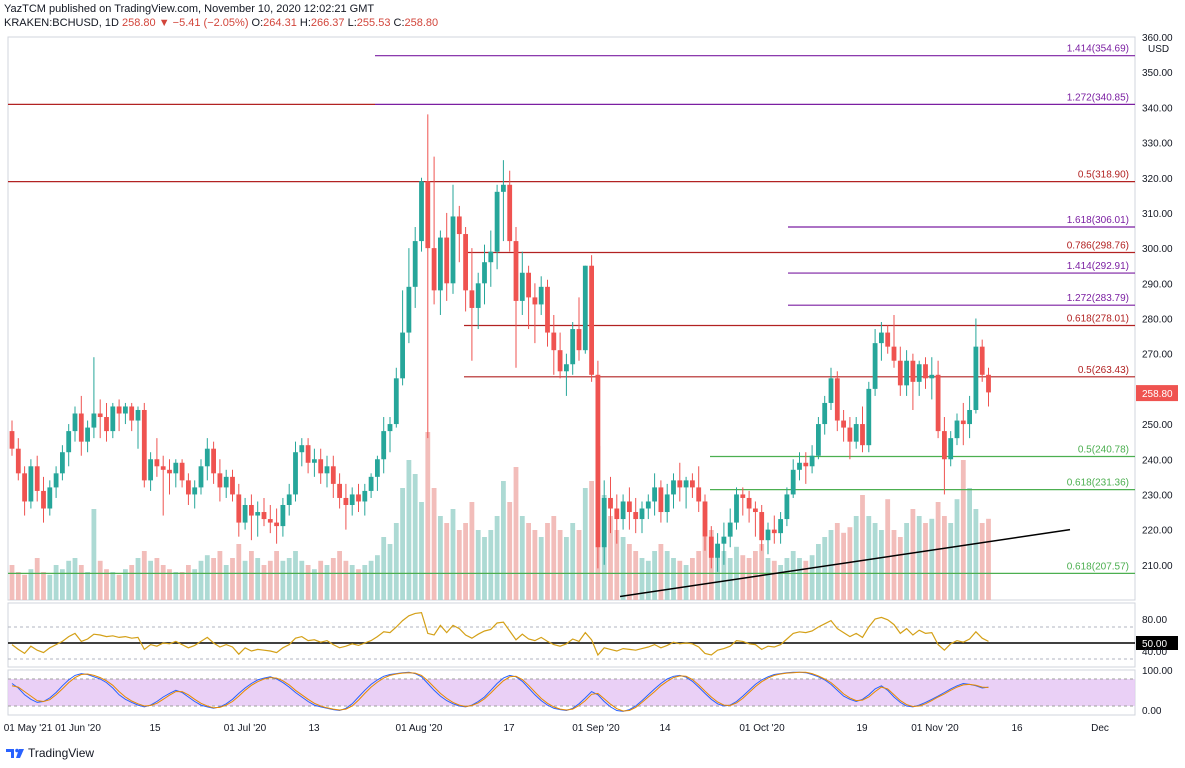 The image size is (1185, 768). I want to click on rsi-pane-frame, so click(571, 635).